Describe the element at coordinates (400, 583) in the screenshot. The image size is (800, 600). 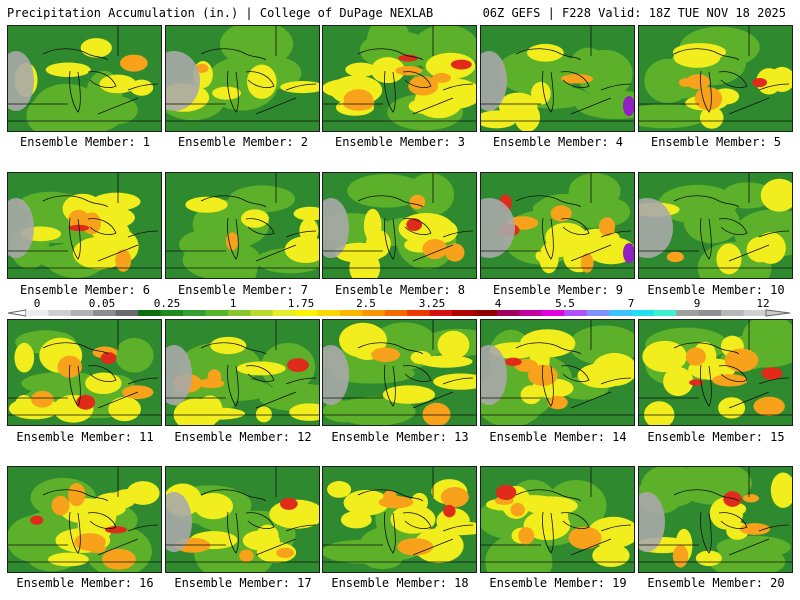
I see `member-label: Ensemble Member: 18` at that location.